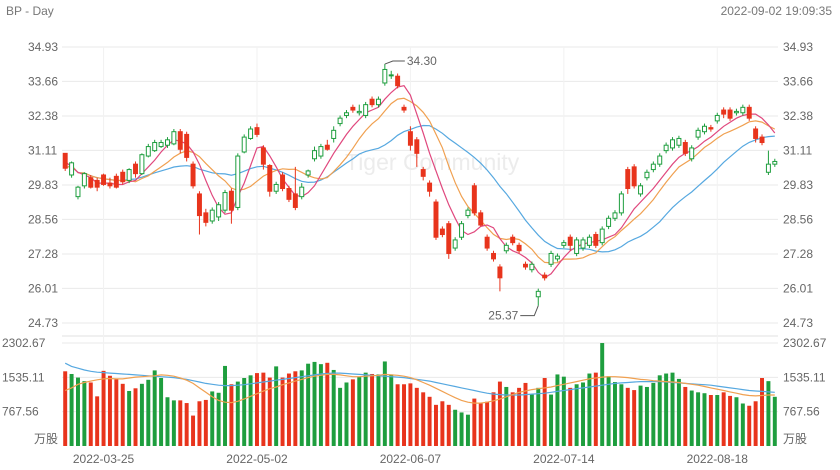  I want to click on y-tick-left: 32.38, so click(43, 116).